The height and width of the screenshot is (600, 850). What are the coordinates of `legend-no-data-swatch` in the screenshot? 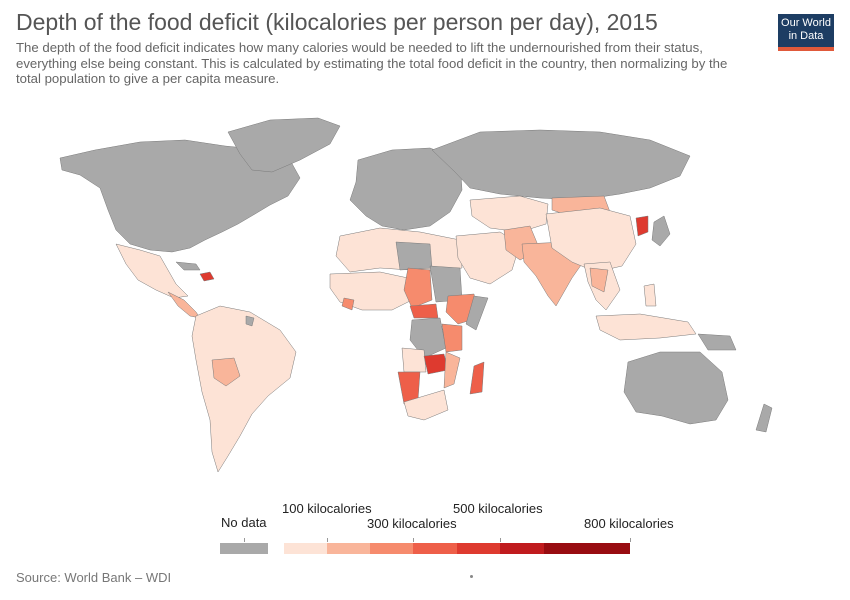 It's located at (244, 548).